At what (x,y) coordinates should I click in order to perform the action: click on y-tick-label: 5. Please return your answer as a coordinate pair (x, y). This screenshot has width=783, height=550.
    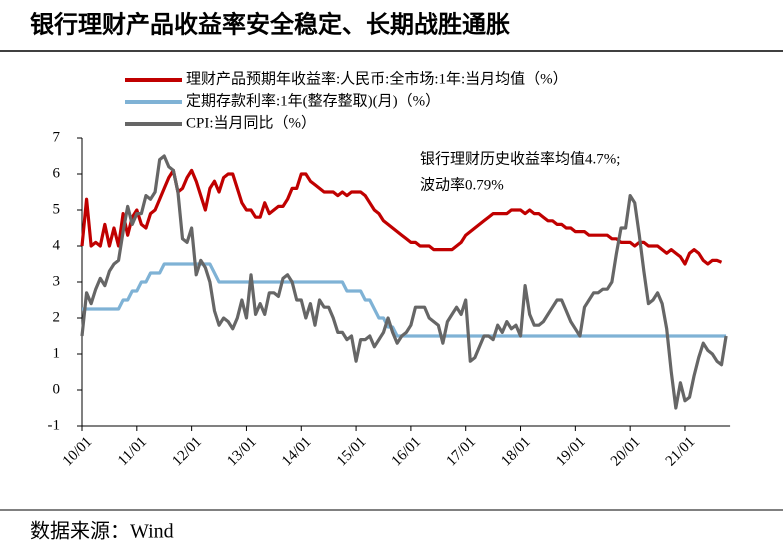
    Looking at the image, I should click on (57, 209).